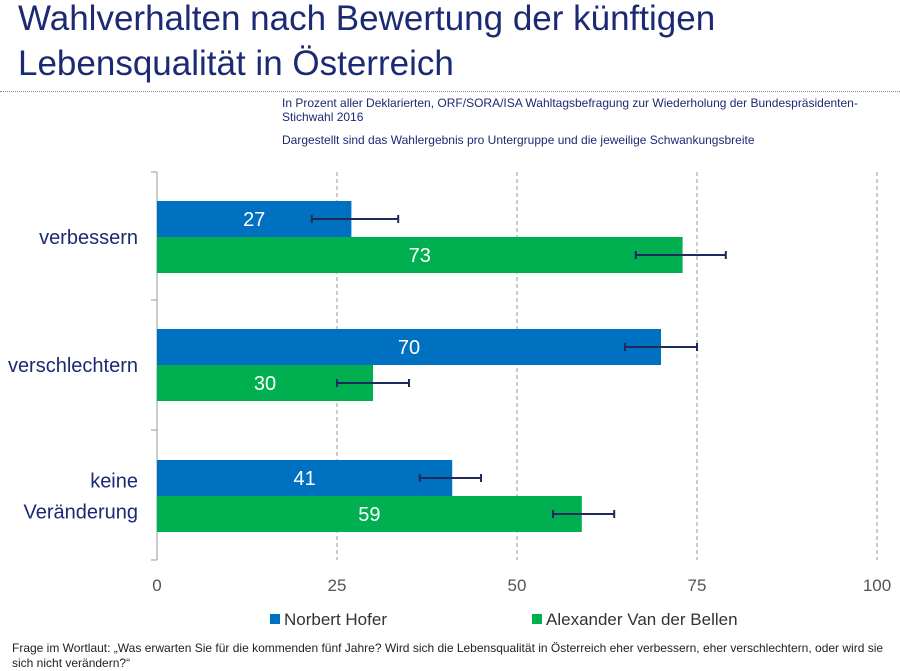 The image size is (900, 671). Describe the element at coordinates (517, 585) in the screenshot. I see `x-tick-label: 50` at that location.